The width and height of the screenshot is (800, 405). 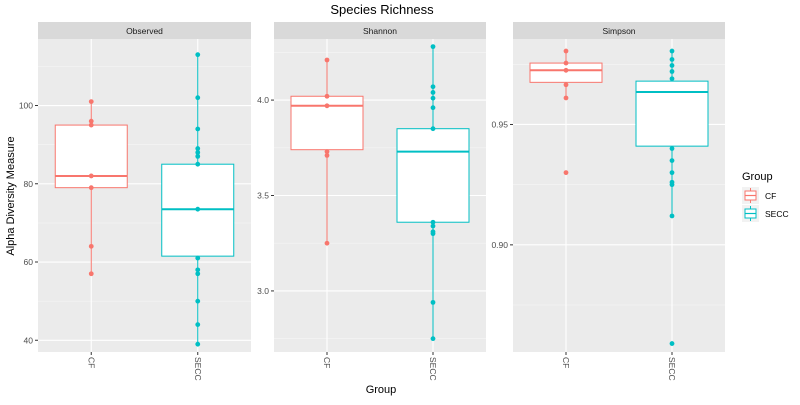 What do you see at coordinates (759, 195) in the screenshot?
I see `legend-key-cf: CF` at bounding box center [759, 195].